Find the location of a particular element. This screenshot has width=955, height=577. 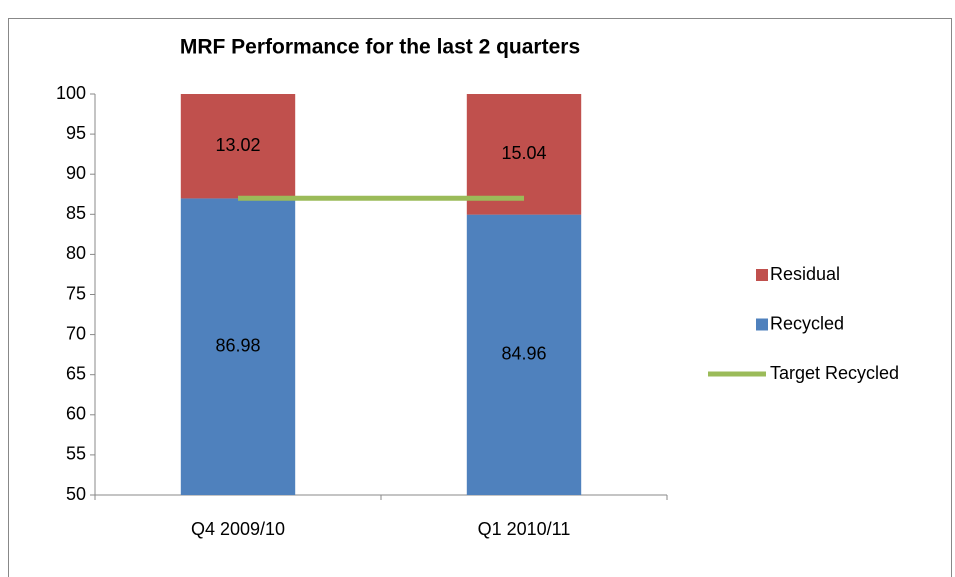

y-tick-label: 85 is located at coordinates (76, 213).